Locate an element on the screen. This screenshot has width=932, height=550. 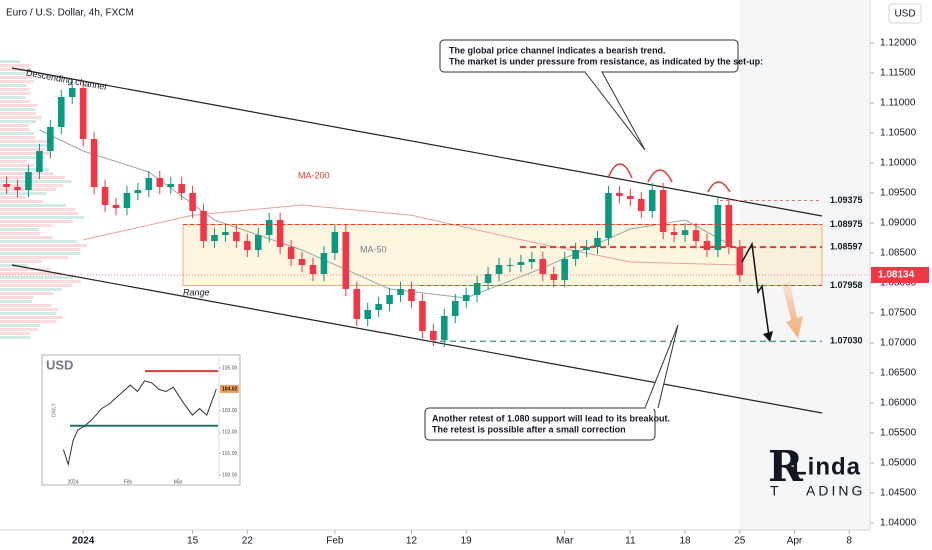
last-price-label: 1.08134 is located at coordinates (896, 275).